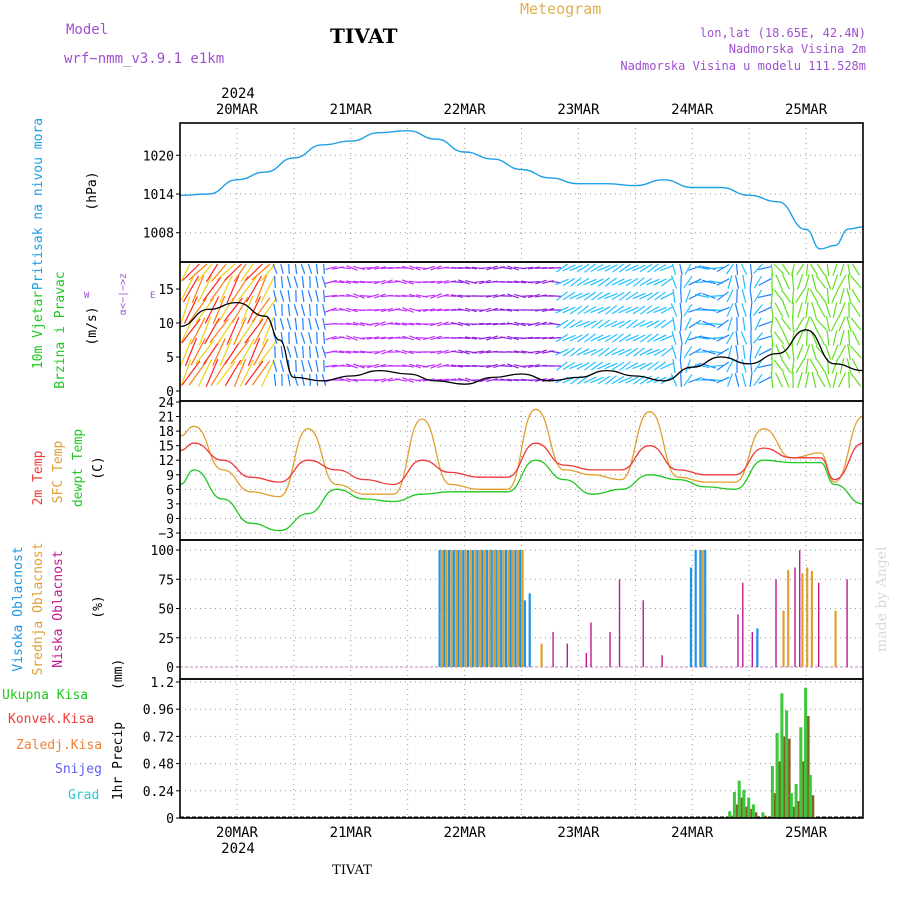 This screenshot has width=900, height=900. Describe the element at coordinates (158, 737) in the screenshot. I see `precip-ytick-label: 0.72` at that location.